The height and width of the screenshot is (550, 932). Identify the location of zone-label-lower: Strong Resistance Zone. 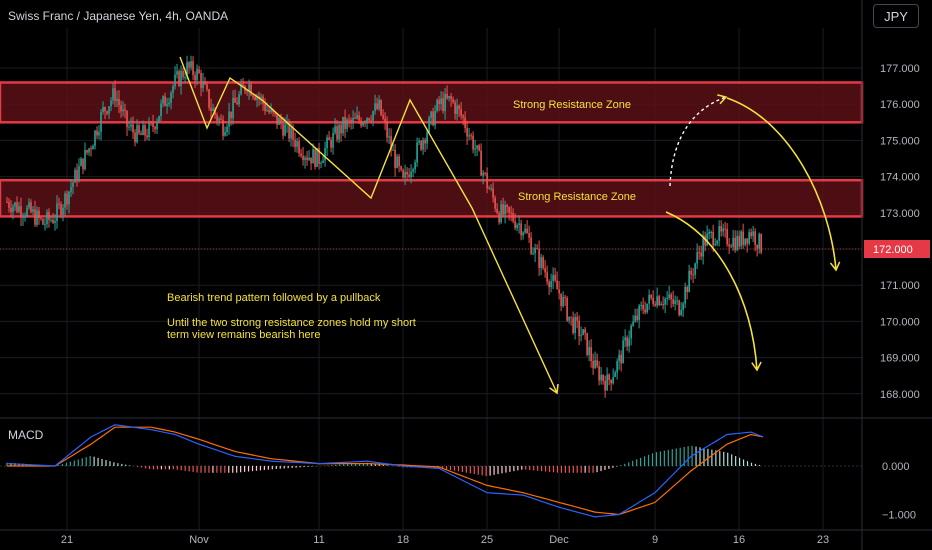
(577, 197).